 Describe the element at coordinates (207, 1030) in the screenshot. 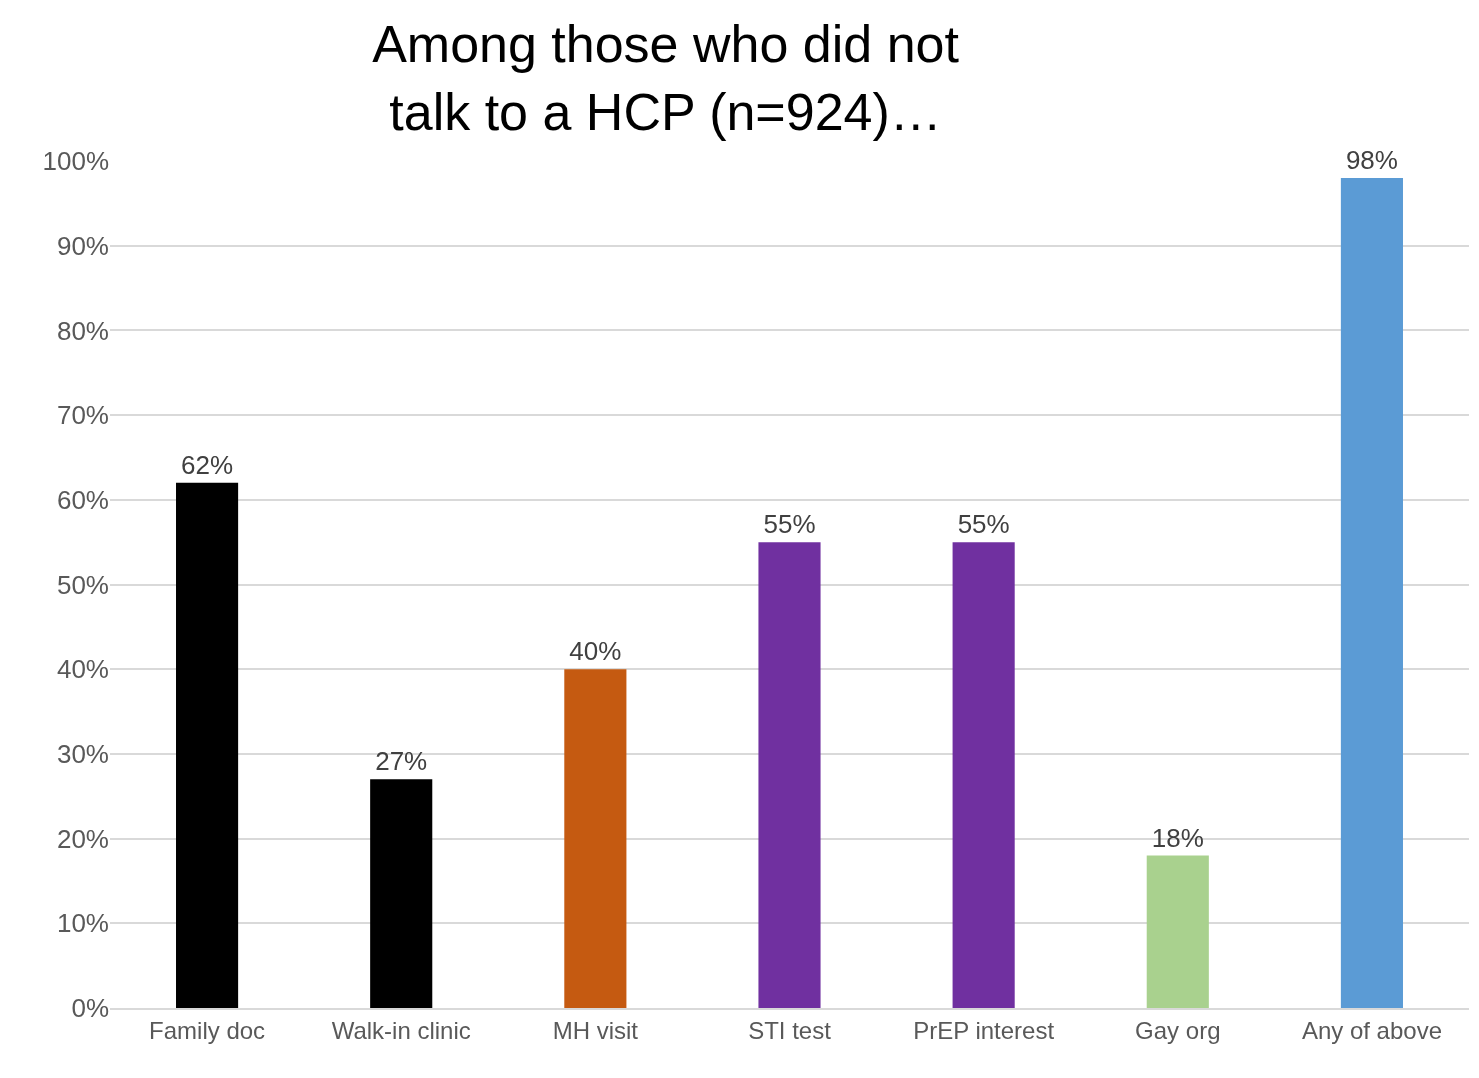

I see `x-tick-label: Family doc` at that location.